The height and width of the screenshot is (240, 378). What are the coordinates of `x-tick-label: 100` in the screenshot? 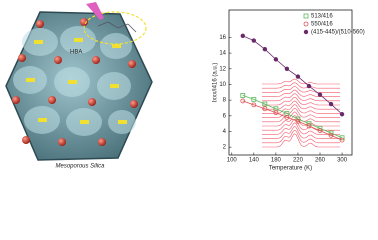 It's located at (232, 161).